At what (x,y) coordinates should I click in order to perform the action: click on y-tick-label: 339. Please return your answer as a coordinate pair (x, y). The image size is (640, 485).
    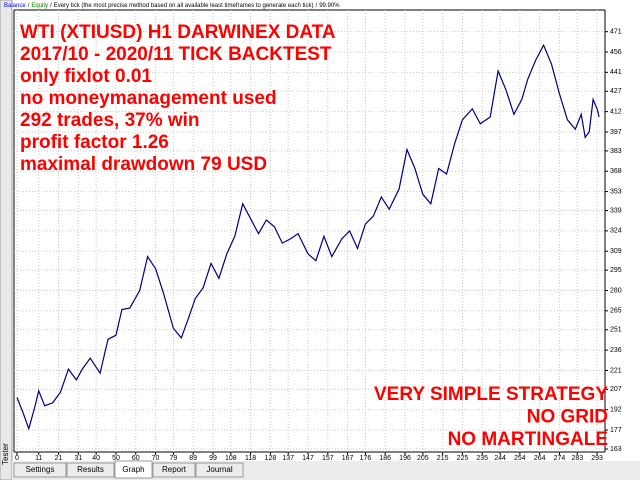
    Looking at the image, I should click on (616, 210).